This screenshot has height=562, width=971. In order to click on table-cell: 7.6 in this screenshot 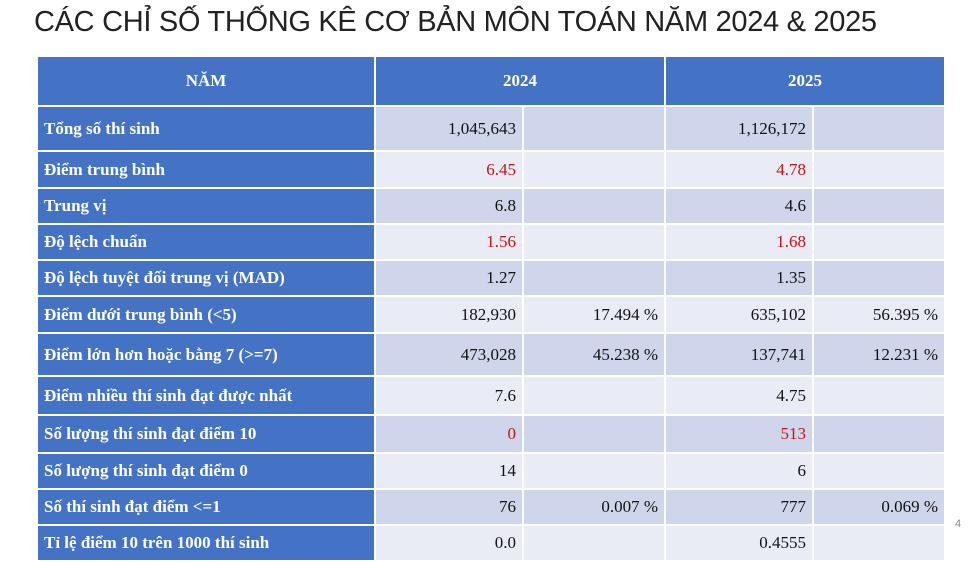, I will do `click(449, 395)`.